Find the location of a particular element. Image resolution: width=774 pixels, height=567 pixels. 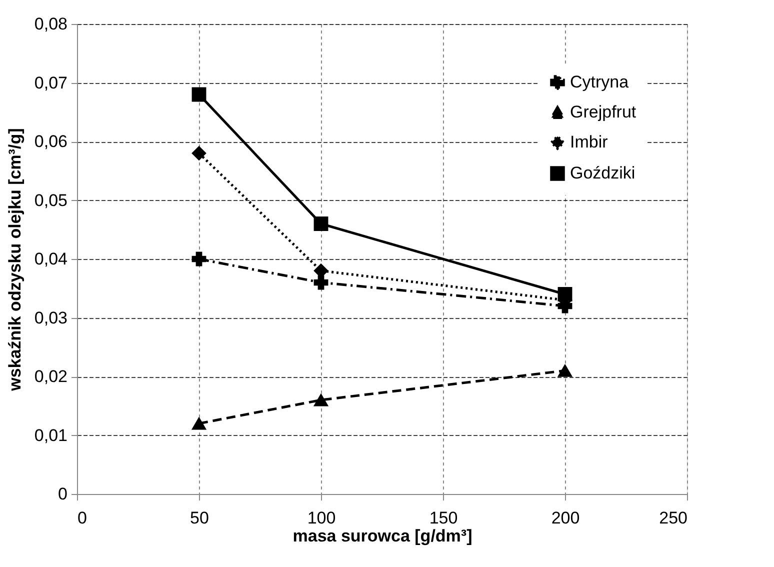

legend-label: Goździki is located at coordinates (603, 173).